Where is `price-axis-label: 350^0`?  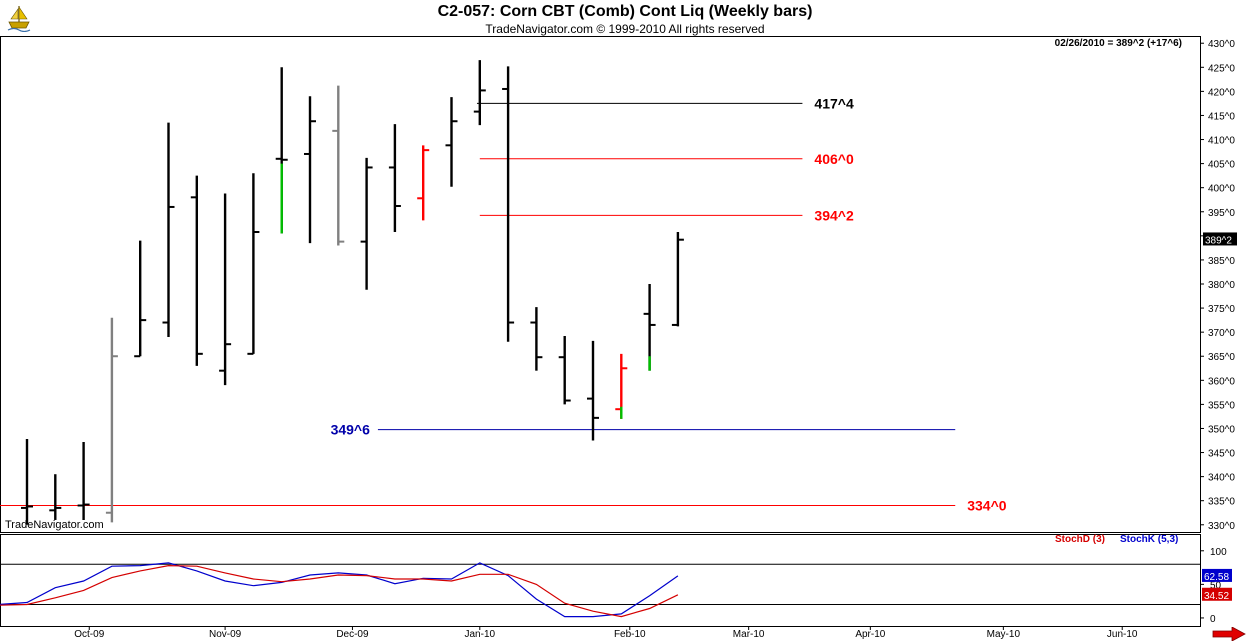
price-axis-label: 350^0 is located at coordinates (1221, 429).